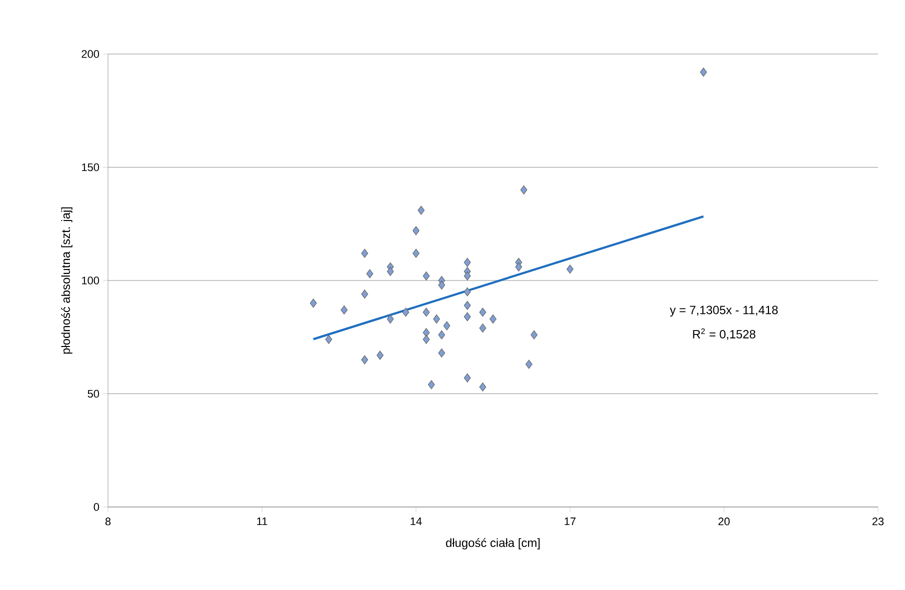  What do you see at coordinates (493, 544) in the screenshot?
I see `x-axis-title: długość ciała [cm]` at bounding box center [493, 544].